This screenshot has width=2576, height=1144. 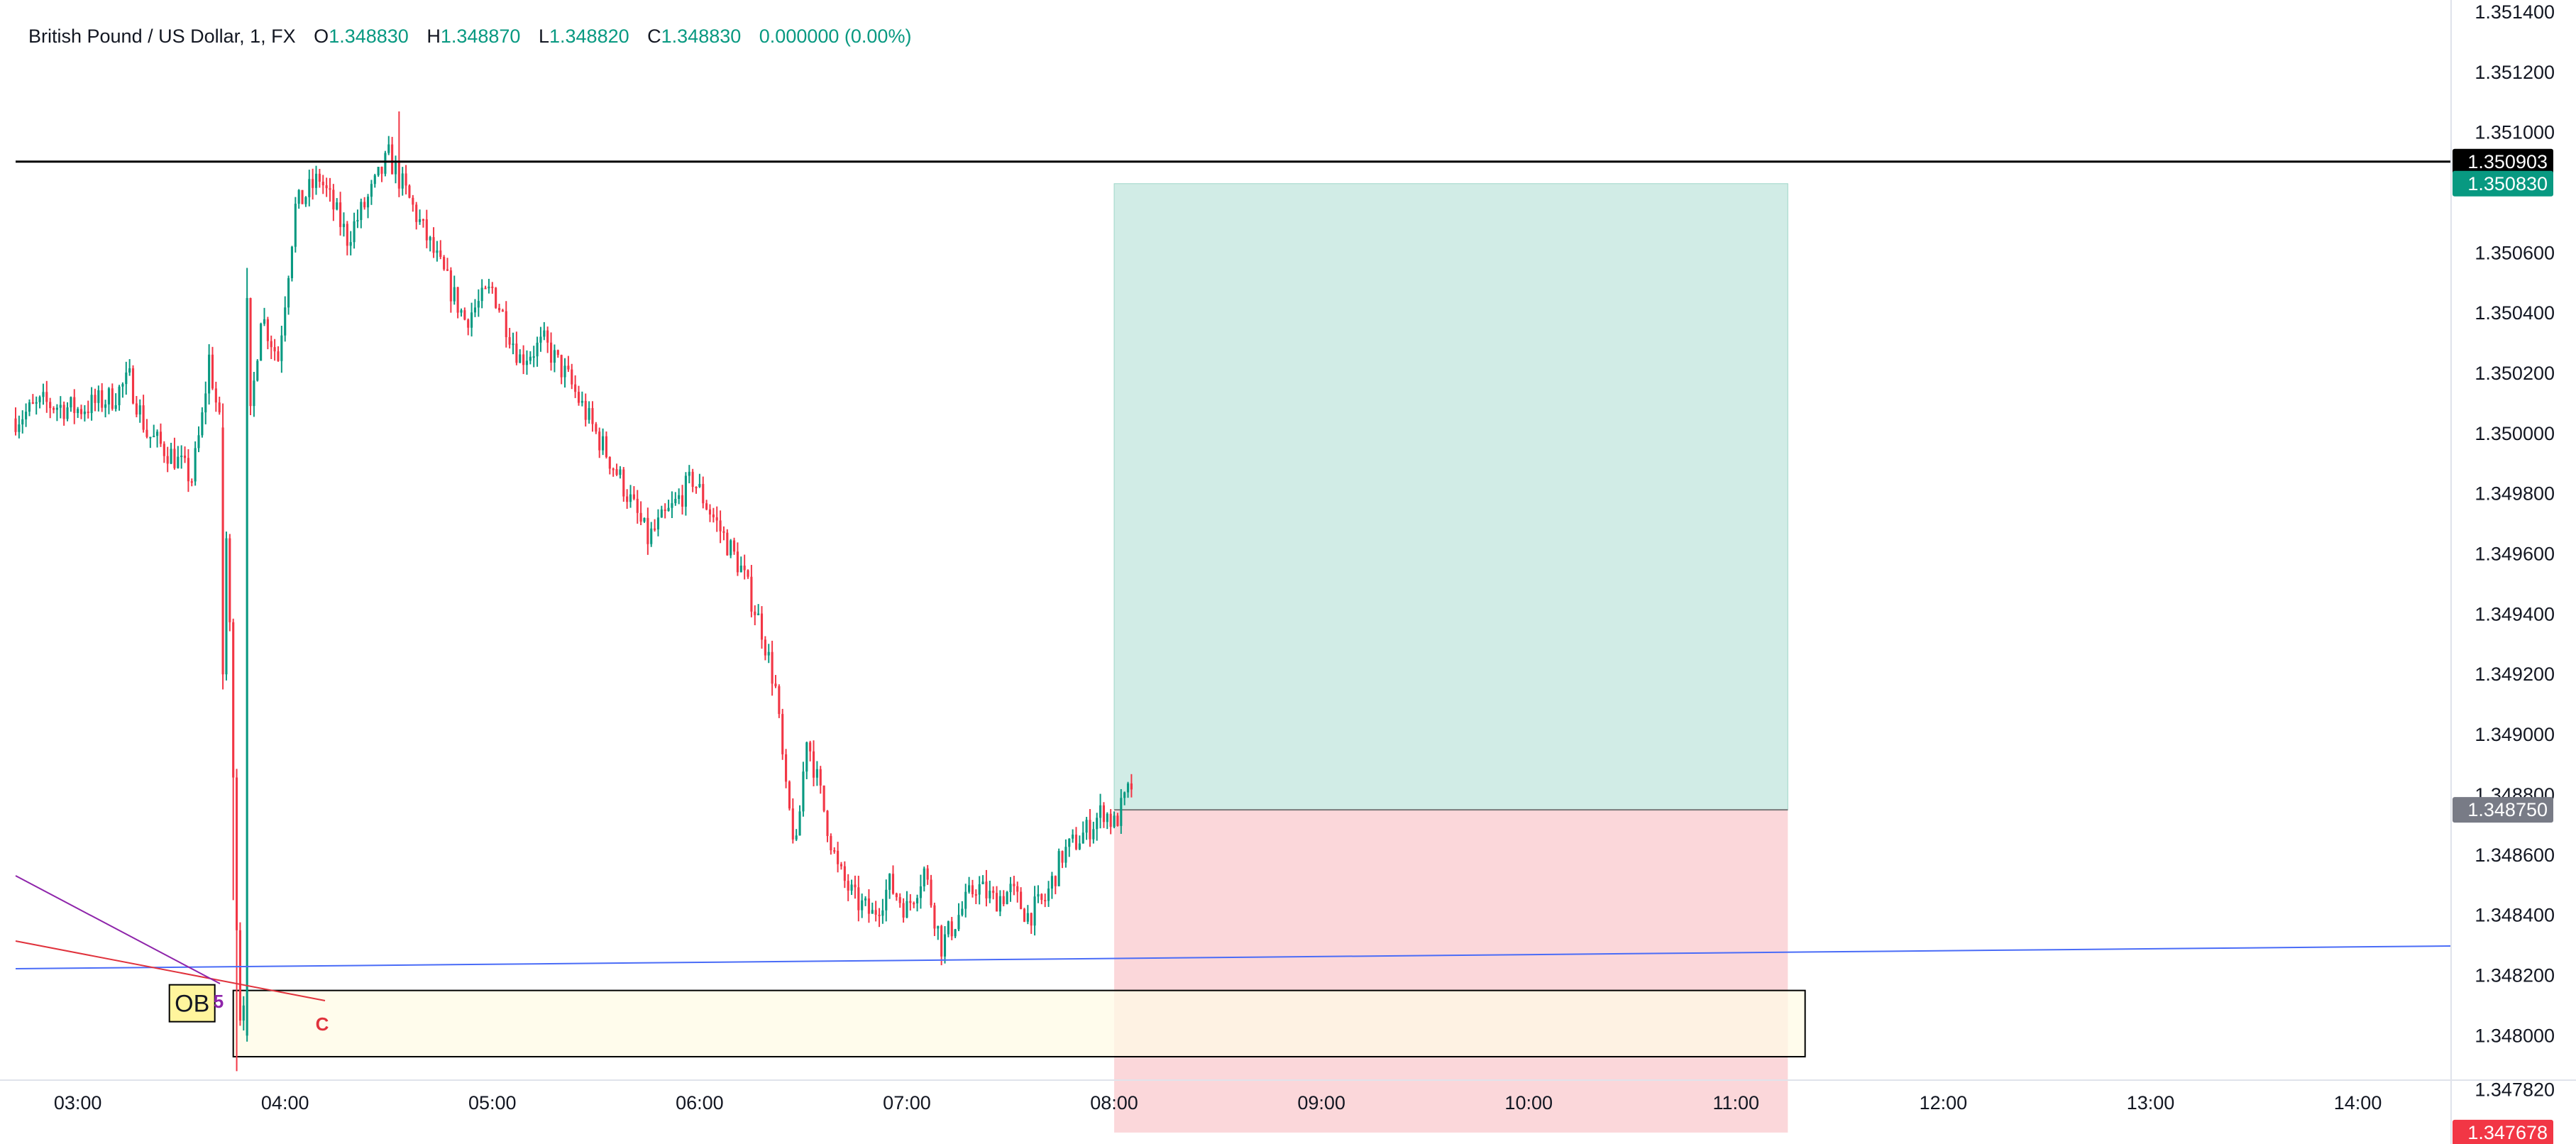 I want to click on wave-line-red, so click(x=170, y=970).